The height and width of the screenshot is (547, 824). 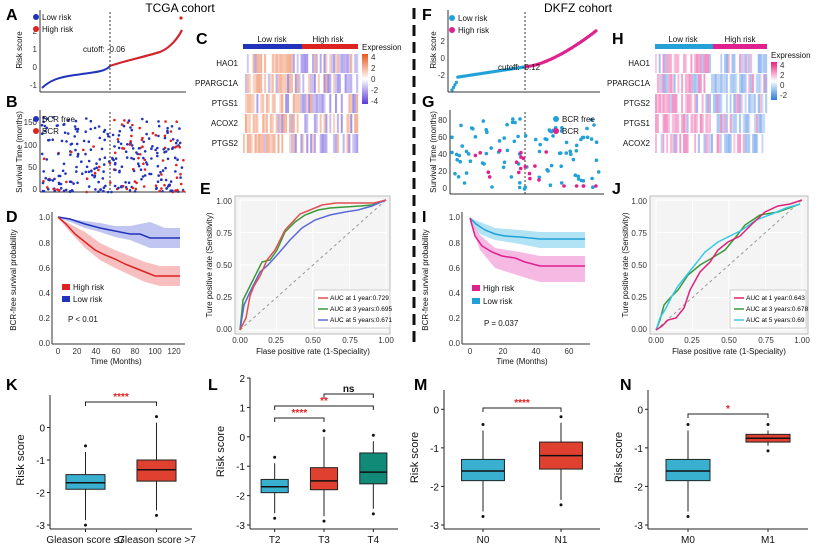 What do you see at coordinates (688, 516) in the screenshot?
I see `outlier-point` at bounding box center [688, 516].